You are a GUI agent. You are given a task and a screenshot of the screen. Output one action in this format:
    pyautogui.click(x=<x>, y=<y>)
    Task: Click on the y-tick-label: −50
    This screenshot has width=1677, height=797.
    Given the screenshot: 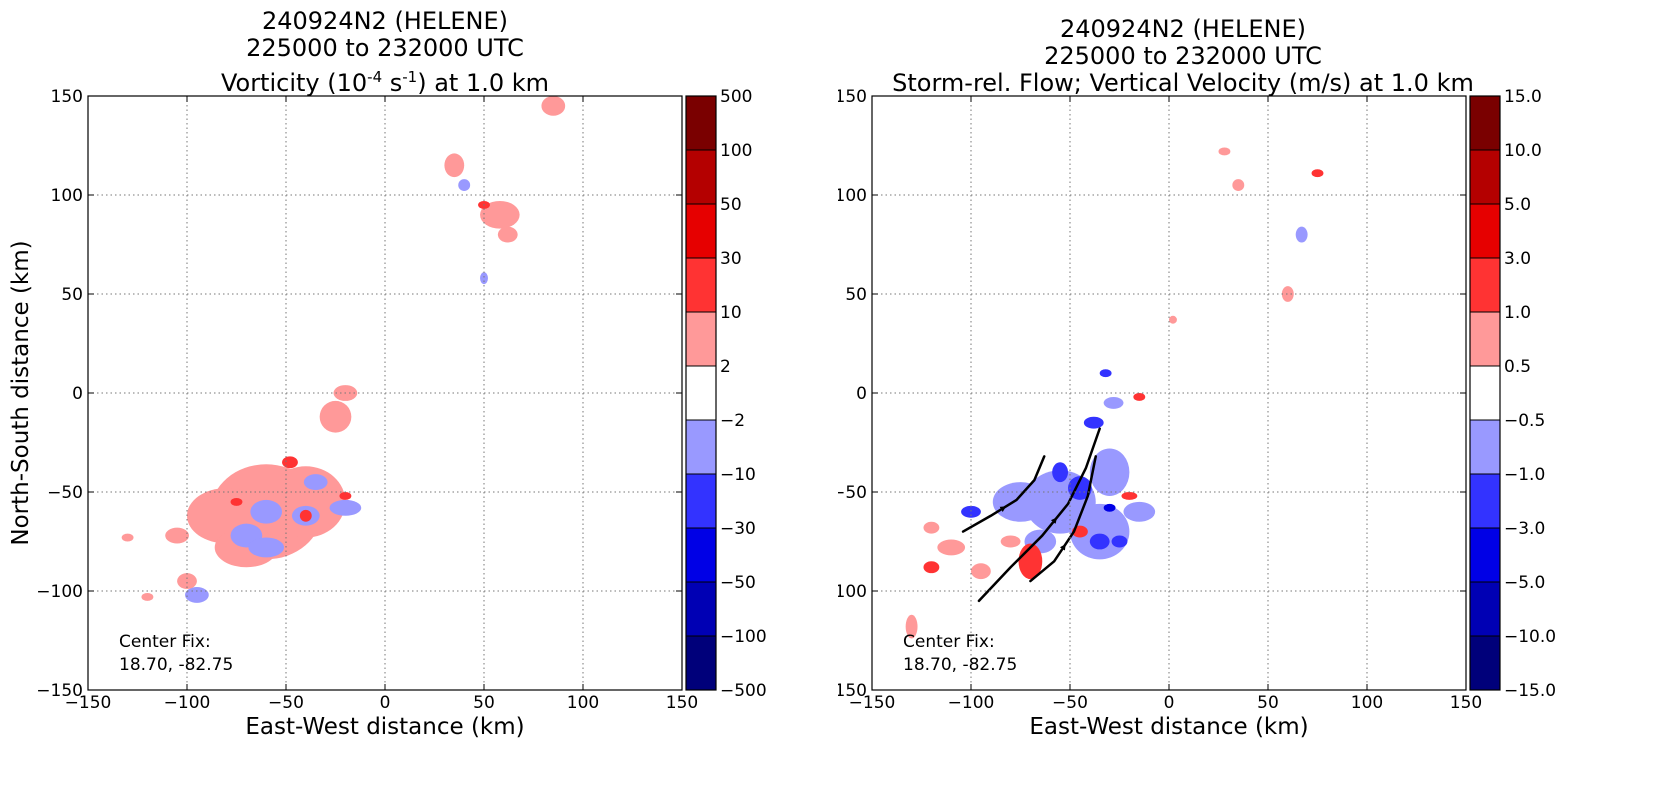 What is the action you would take?
    pyautogui.click(x=65, y=493)
    